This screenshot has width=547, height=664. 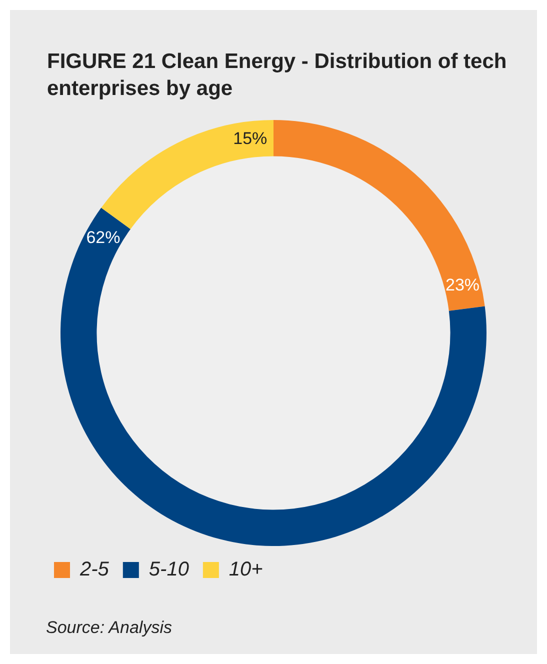 What do you see at coordinates (463, 284) in the screenshot?
I see `data-label: 23%` at bounding box center [463, 284].